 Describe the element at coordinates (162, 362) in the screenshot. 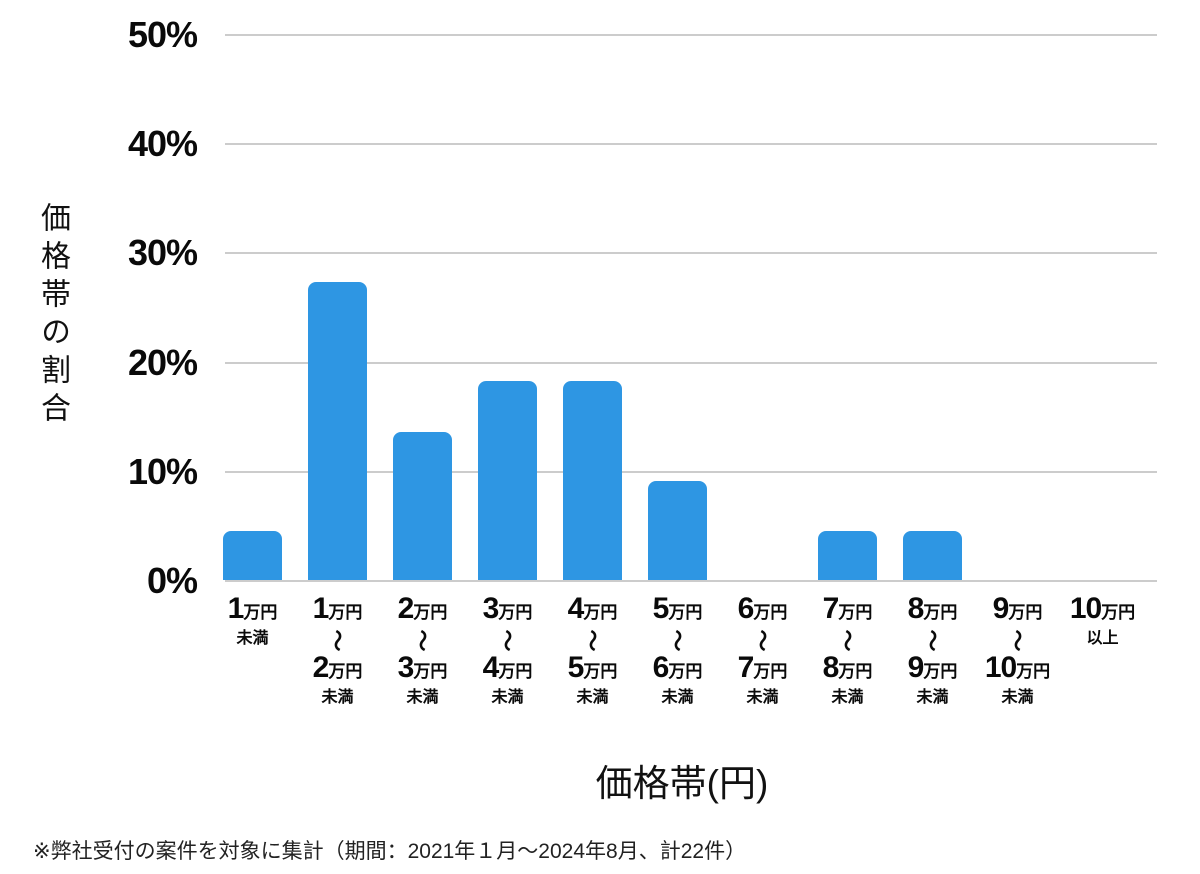

I see `y-tick-label: 20%` at that location.